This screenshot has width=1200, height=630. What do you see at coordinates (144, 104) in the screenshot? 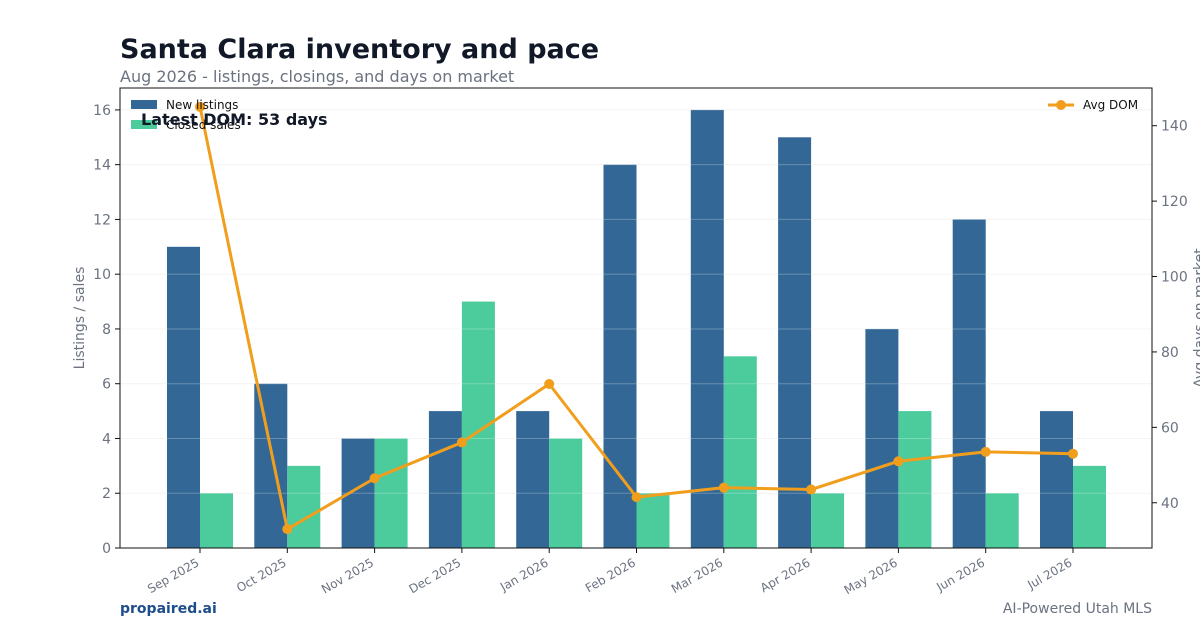
I see `legend-swatch-new-listings` at bounding box center [144, 104].